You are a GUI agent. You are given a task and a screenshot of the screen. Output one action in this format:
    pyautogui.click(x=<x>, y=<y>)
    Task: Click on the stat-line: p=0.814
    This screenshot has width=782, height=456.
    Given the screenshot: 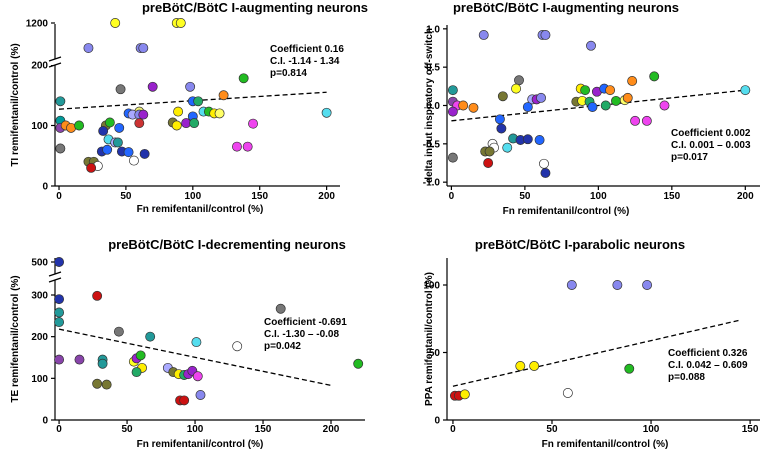 What is the action you would take?
    pyautogui.click(x=288, y=73)
    